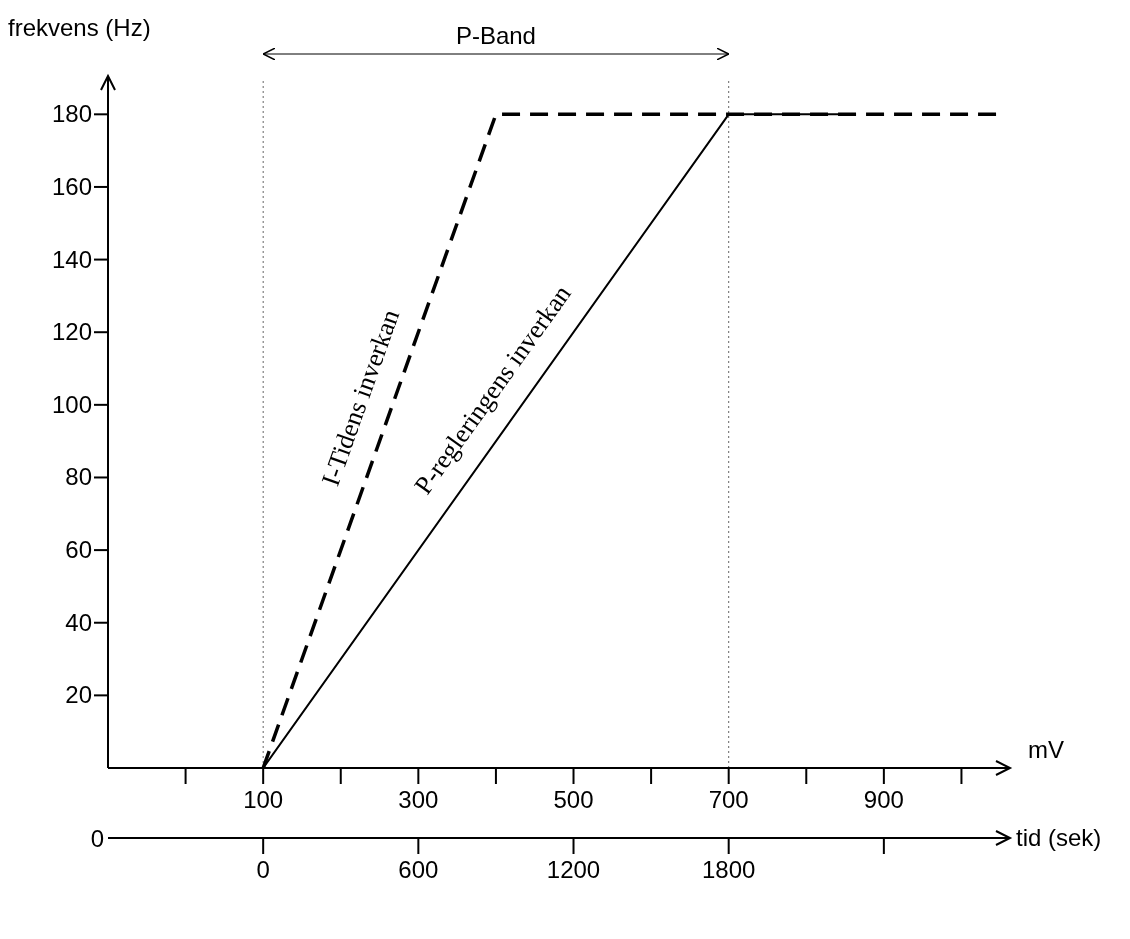 The height and width of the screenshot is (939, 1130). Describe the element at coordinates (418, 869) in the screenshot. I see `x2-tick-label: 600` at that location.